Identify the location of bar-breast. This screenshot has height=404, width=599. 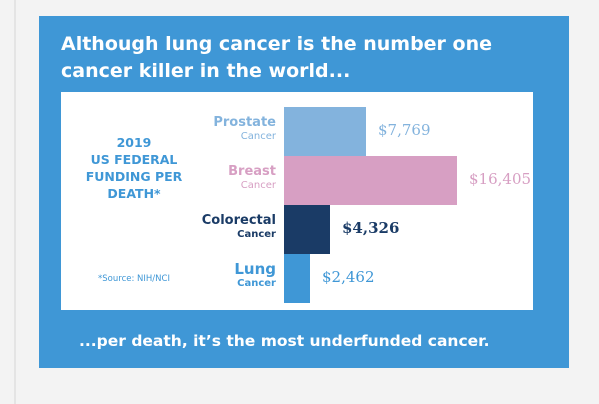
(370, 180).